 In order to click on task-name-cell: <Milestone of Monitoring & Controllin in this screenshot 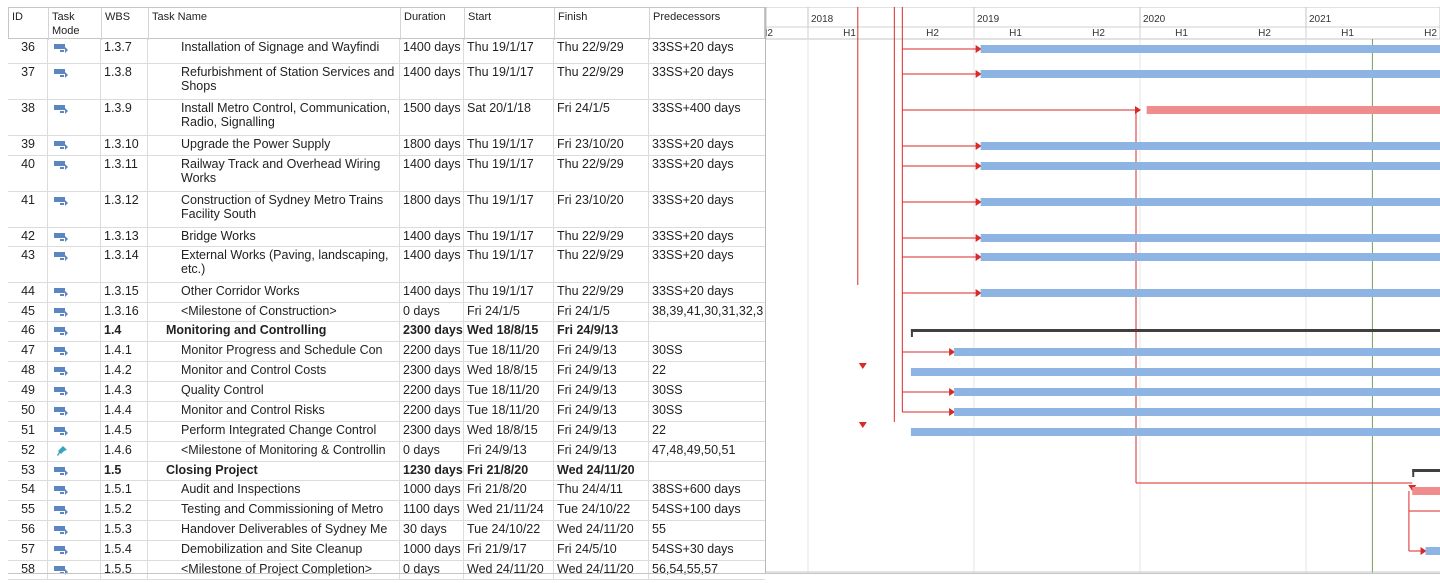, I will do `click(274, 451)`.